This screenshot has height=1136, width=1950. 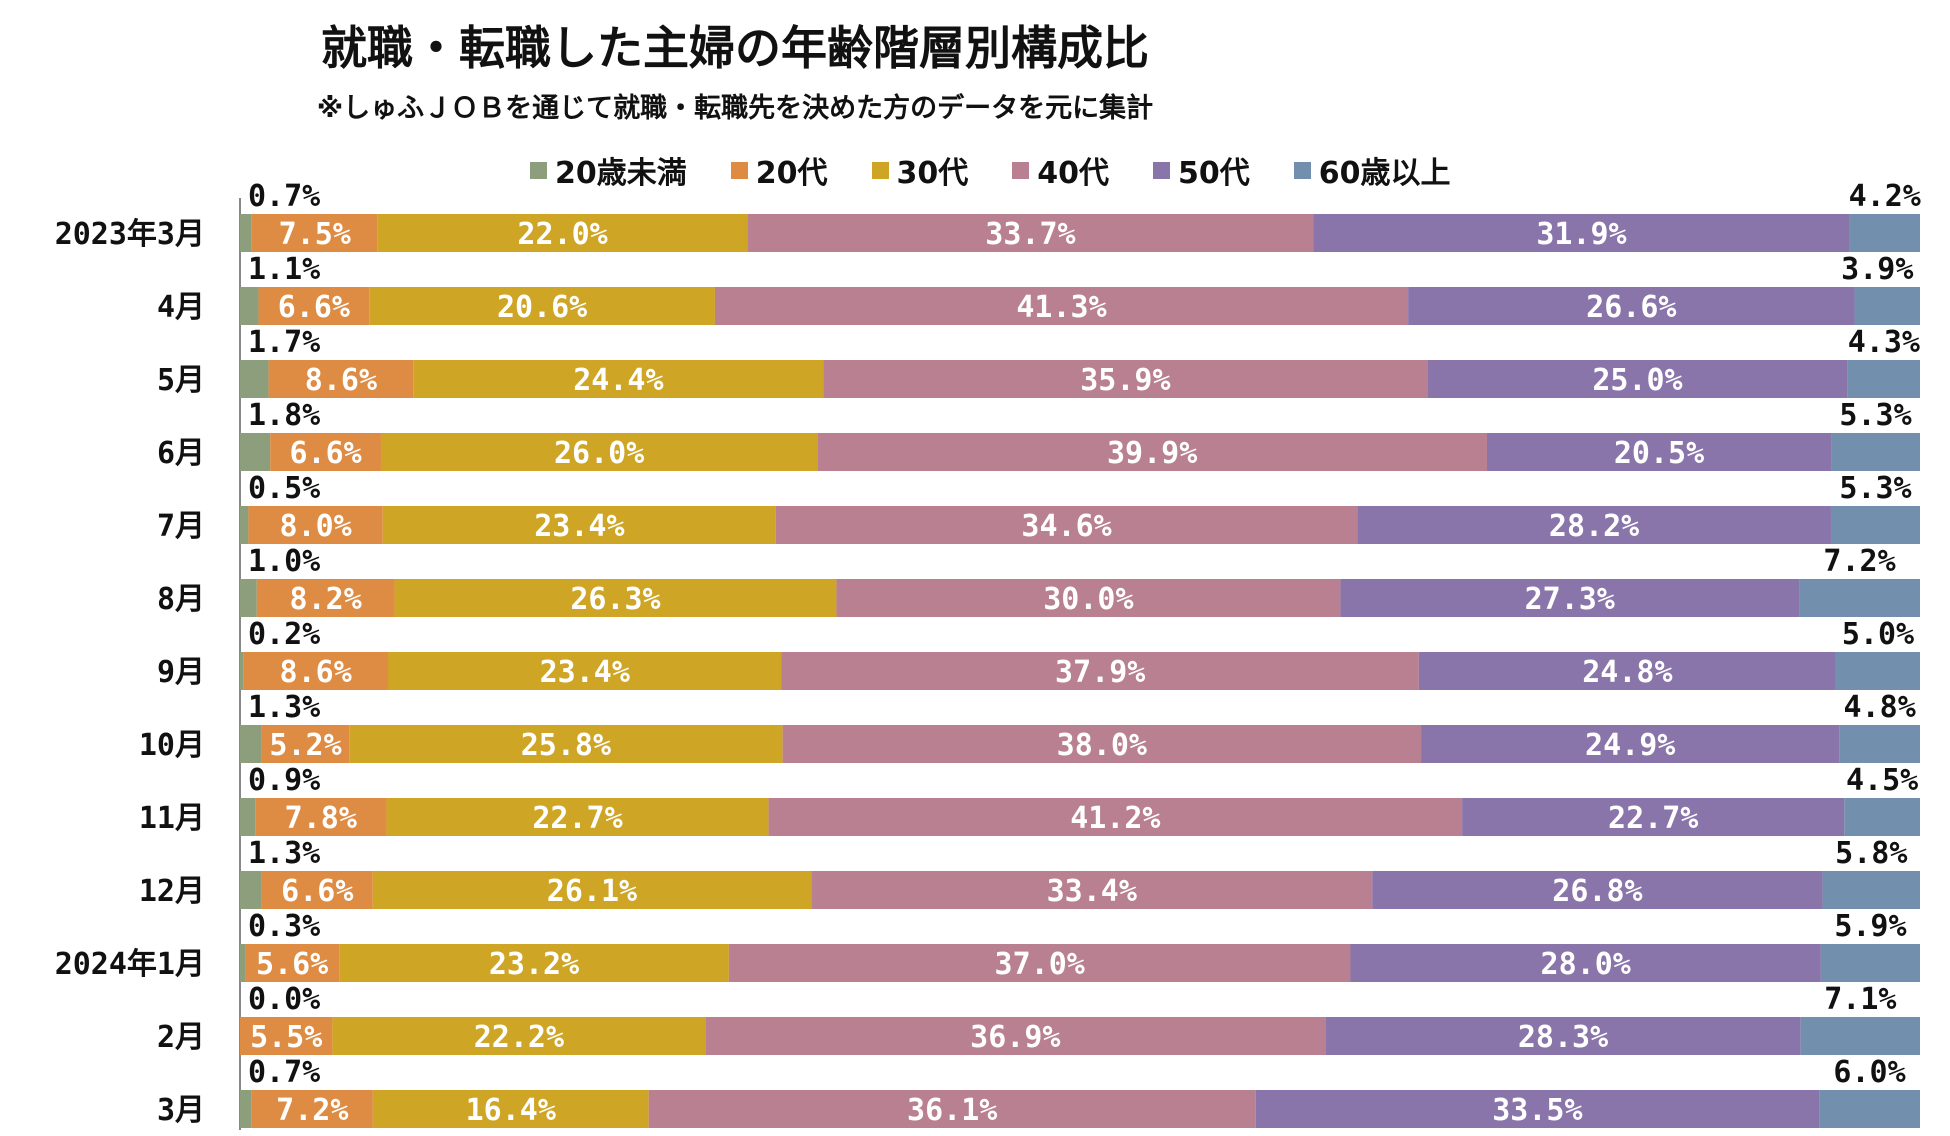 What do you see at coordinates (1870, 926) in the screenshot?
I see `data-label: 5.9%` at bounding box center [1870, 926].